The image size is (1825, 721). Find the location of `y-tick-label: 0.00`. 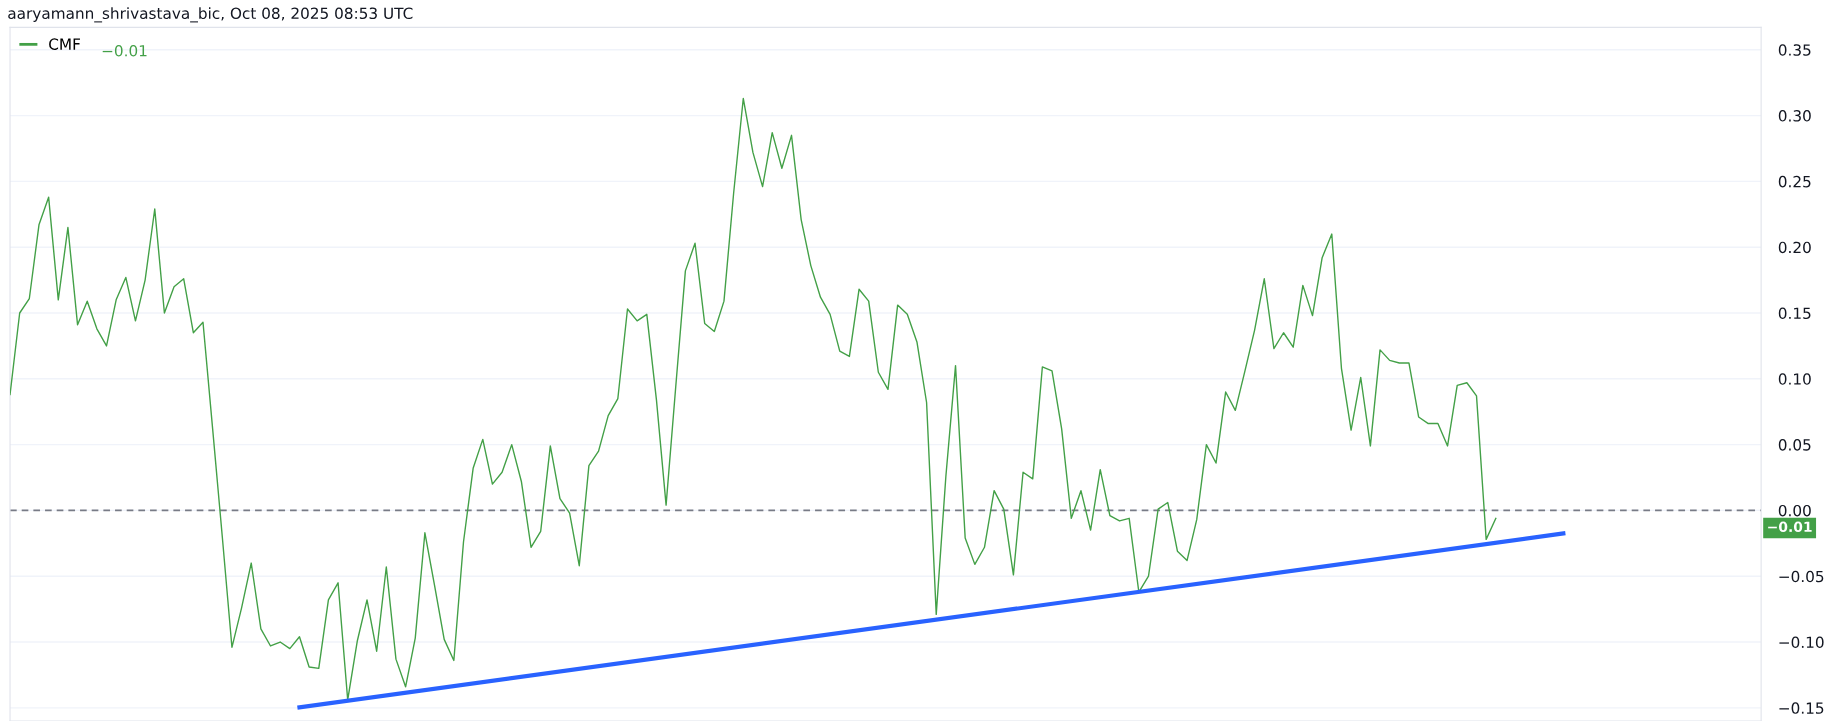

y-tick-label: 0.00 is located at coordinates (1794, 510).